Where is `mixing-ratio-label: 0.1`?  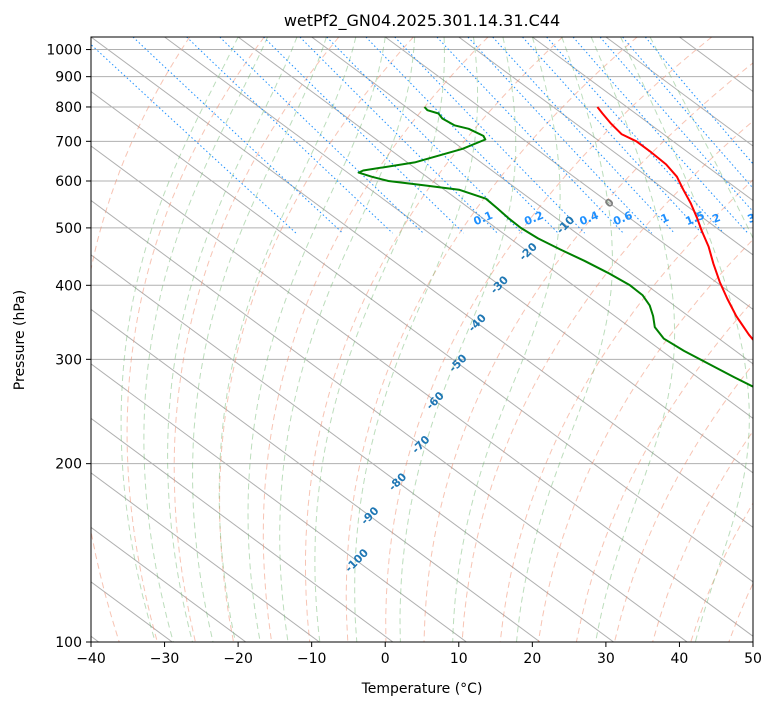 mixing-ratio-label: 0.1 is located at coordinates (483, 218).